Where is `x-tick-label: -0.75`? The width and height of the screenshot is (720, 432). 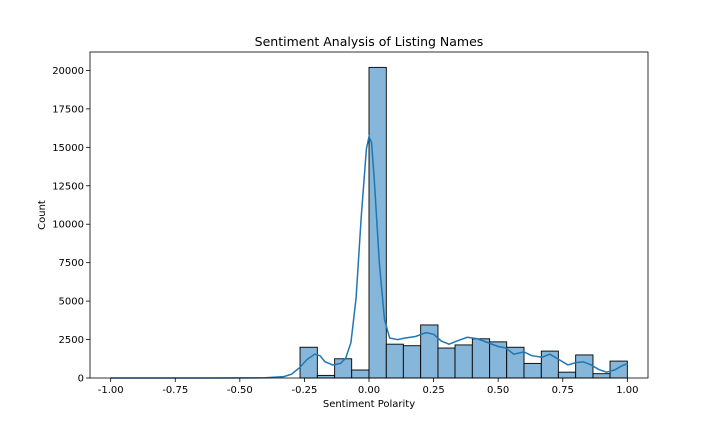
x-tick-label: -0.75 is located at coordinates (175, 390).